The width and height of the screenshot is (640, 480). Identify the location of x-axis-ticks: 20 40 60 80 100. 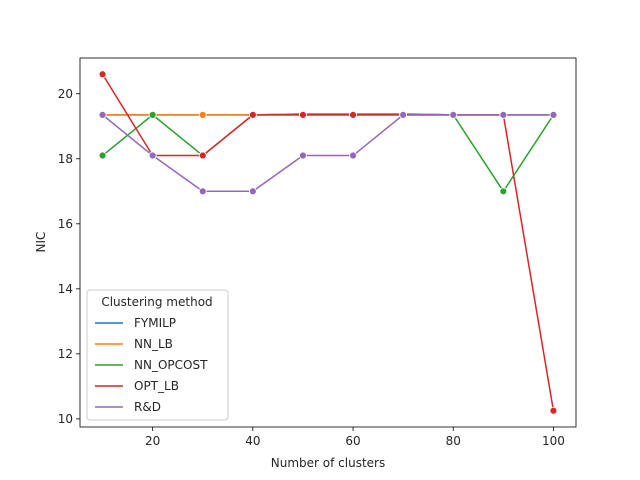
(355, 437).